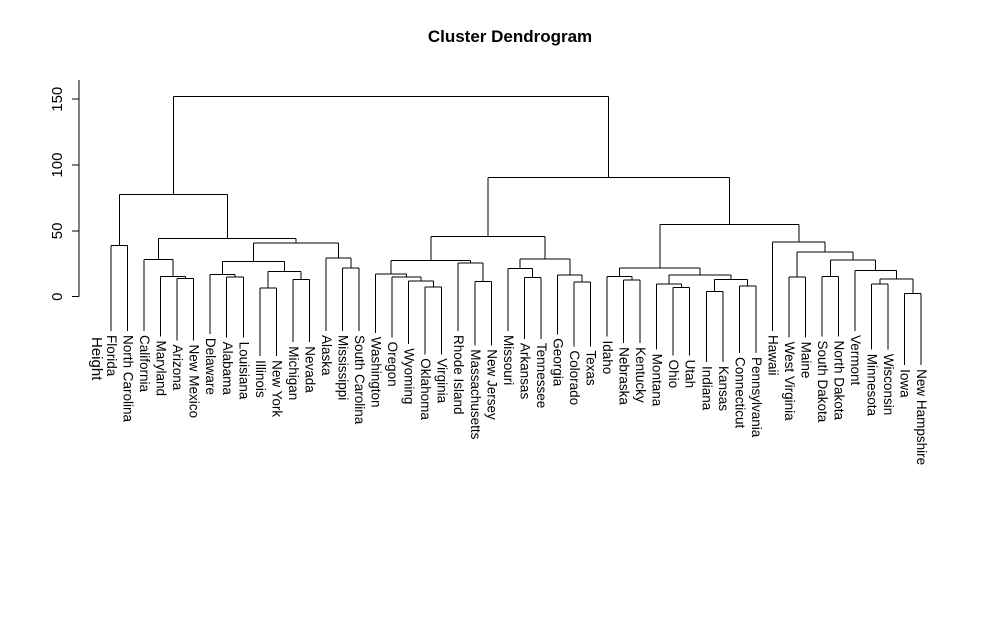 This screenshot has width=987, height=622. Describe the element at coordinates (640, 375) in the screenshot. I see `leaf-label-kentucky: Kentucky` at that location.